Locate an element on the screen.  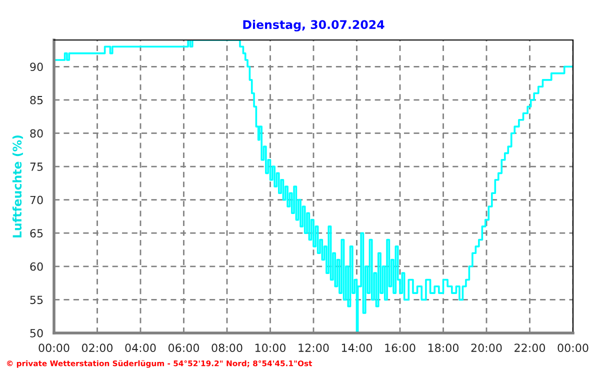
y-axis-title: Luftfeuchte (%) is located at coordinates (17, 186).